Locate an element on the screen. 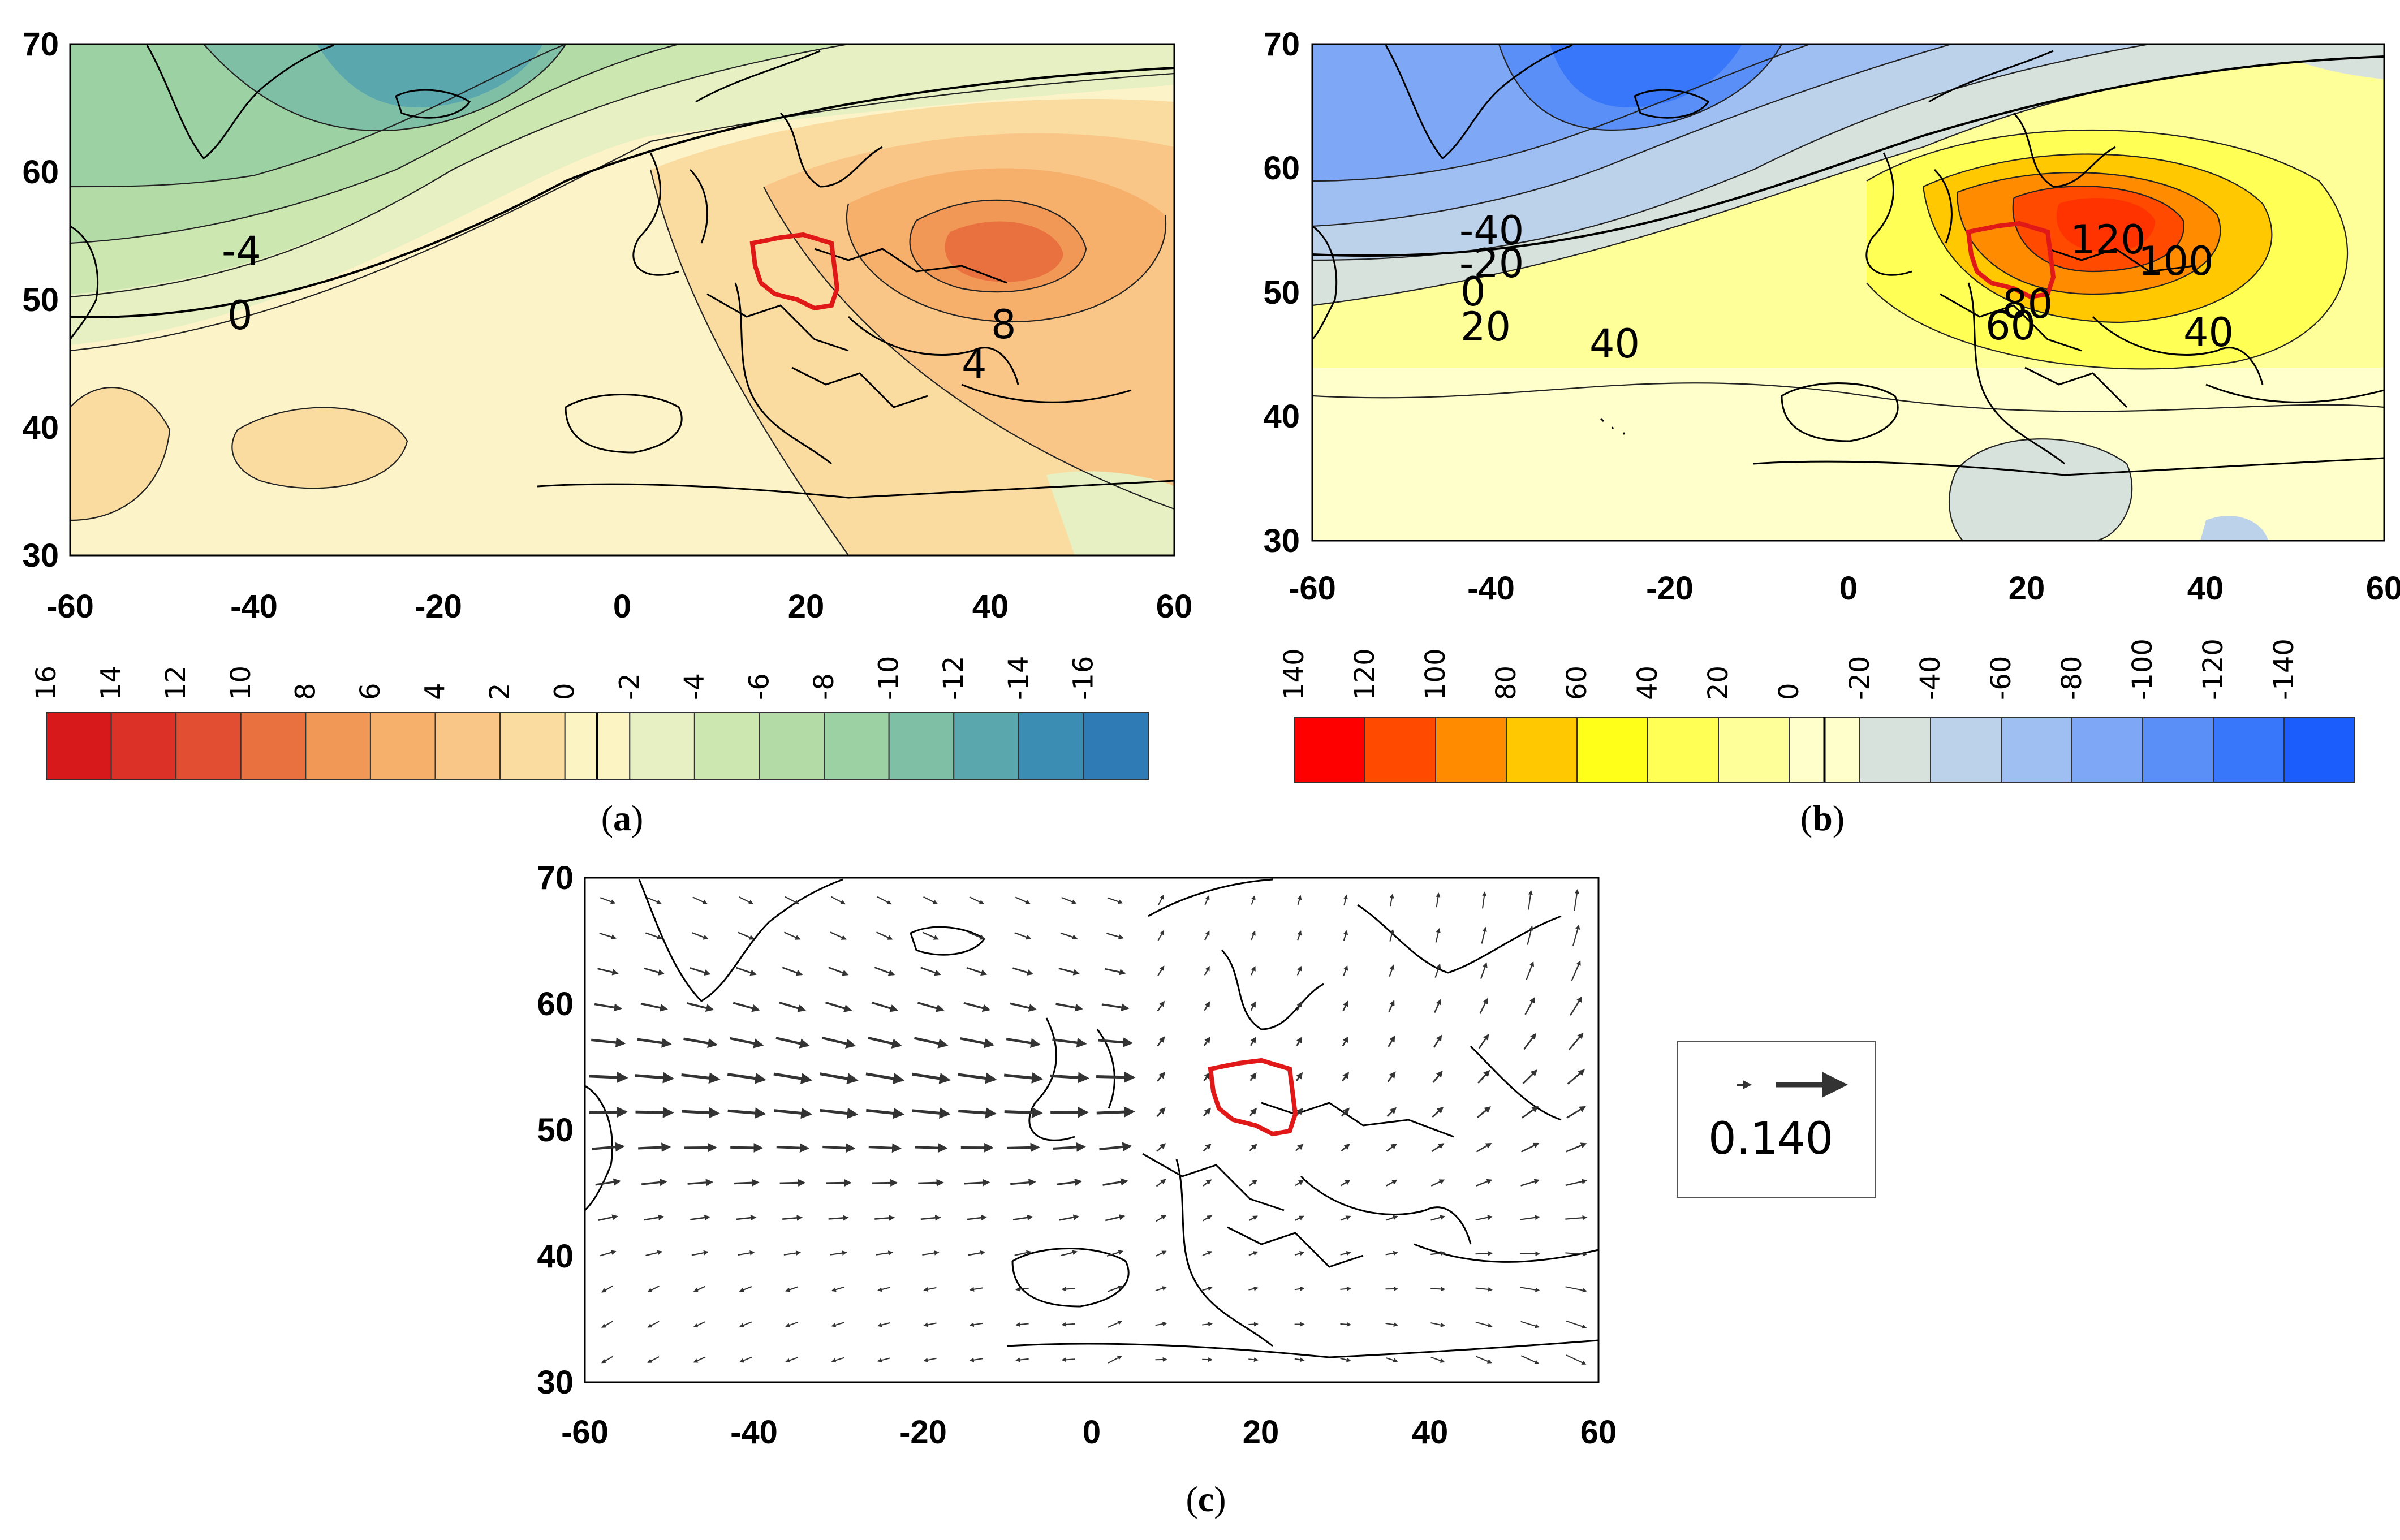 This screenshot has height=1540, width=2400. colorbar-label: -4 is located at coordinates (694, 686).